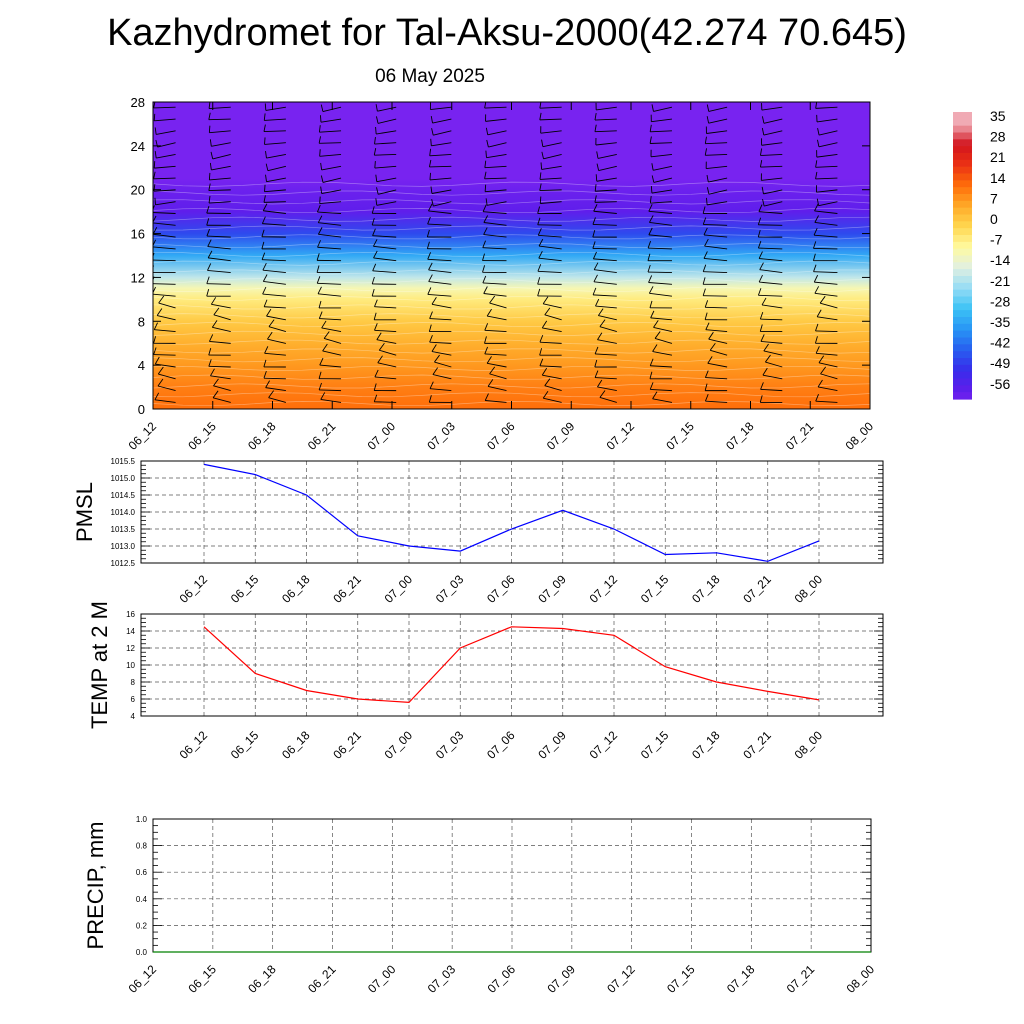  What do you see at coordinates (994, 198) in the screenshot?
I see `colorbar-label: 7` at bounding box center [994, 198].